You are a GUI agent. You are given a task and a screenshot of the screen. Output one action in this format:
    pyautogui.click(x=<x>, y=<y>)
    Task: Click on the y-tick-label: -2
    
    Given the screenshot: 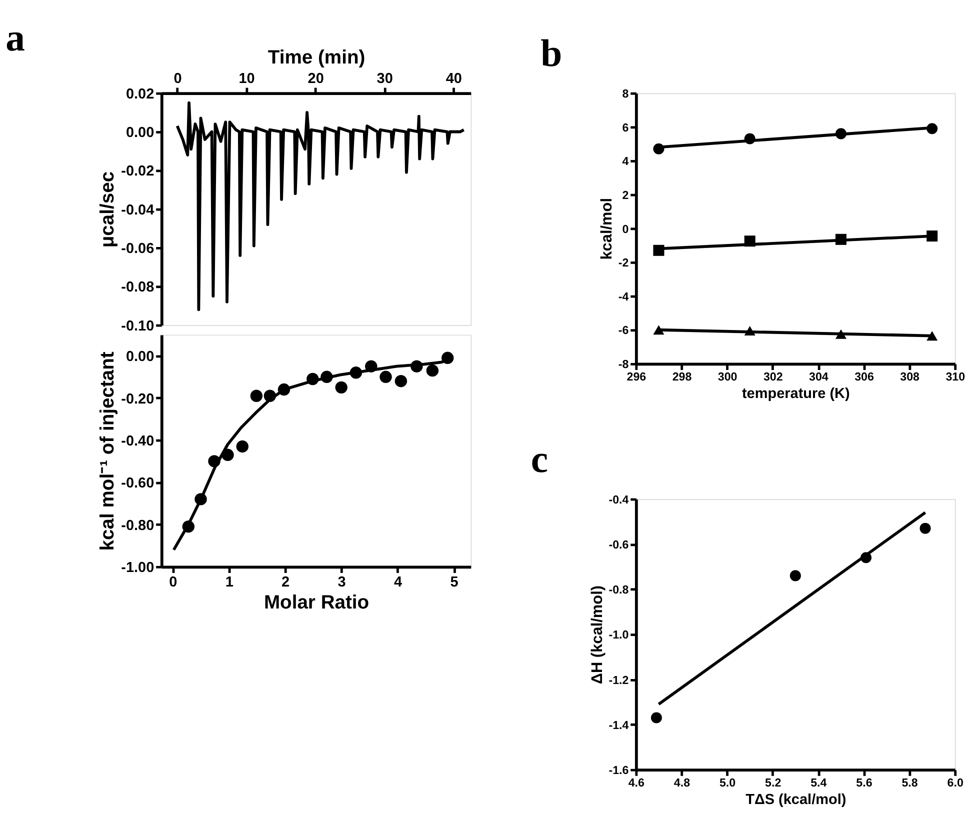 What is the action you would take?
    pyautogui.click(x=623, y=264)
    